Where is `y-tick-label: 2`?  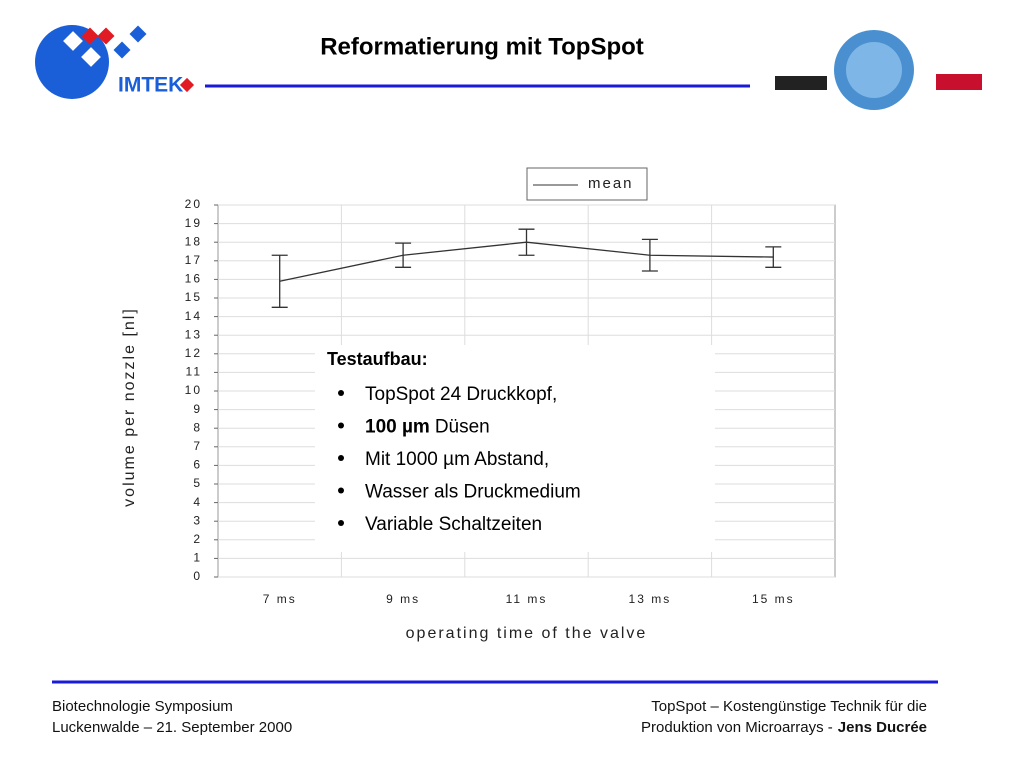
y-tick-label: 2 is located at coordinates (197, 539).